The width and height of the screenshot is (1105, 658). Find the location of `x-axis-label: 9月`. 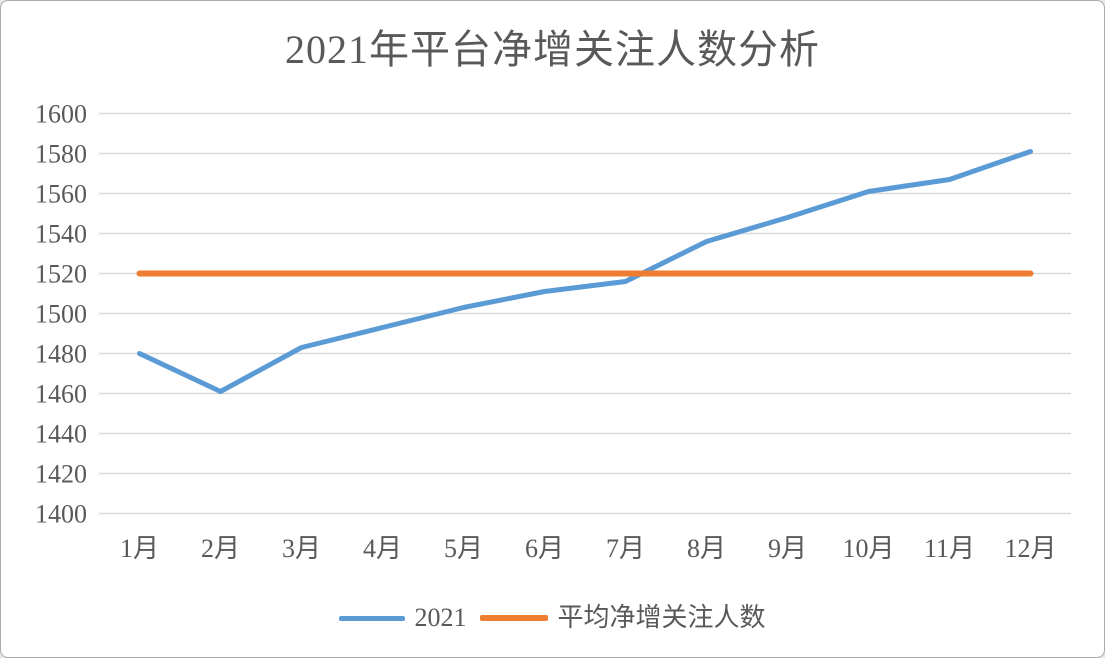

x-axis-label: 9月 is located at coordinates (787, 548).